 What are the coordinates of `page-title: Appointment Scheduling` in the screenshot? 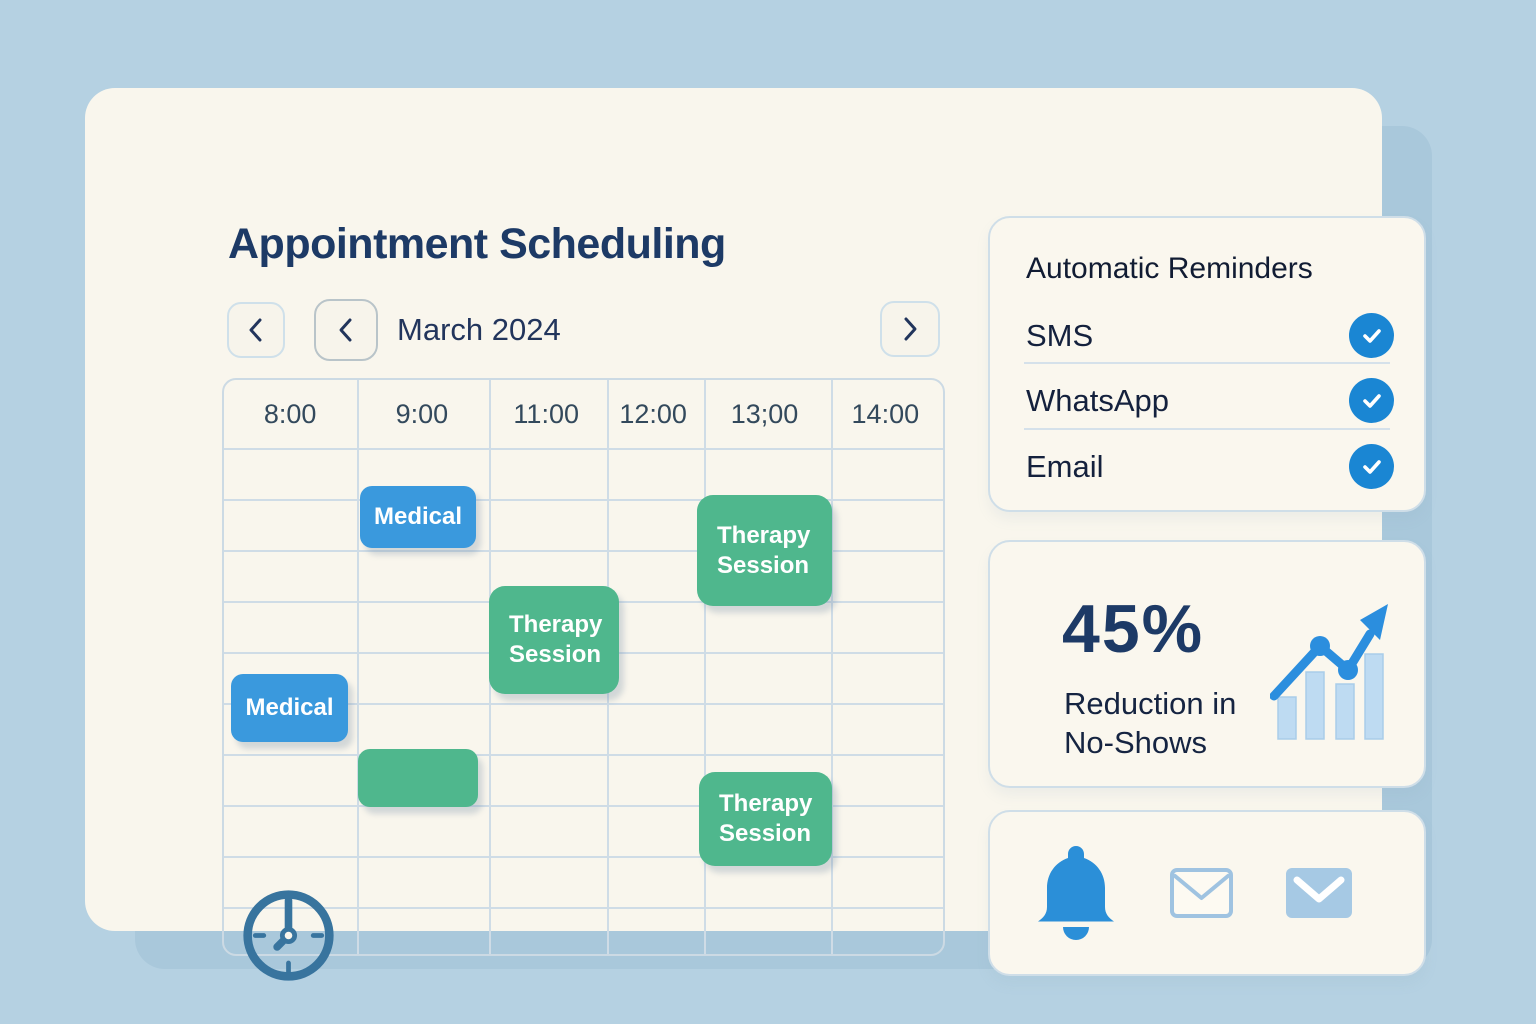 It's located at (477, 244).